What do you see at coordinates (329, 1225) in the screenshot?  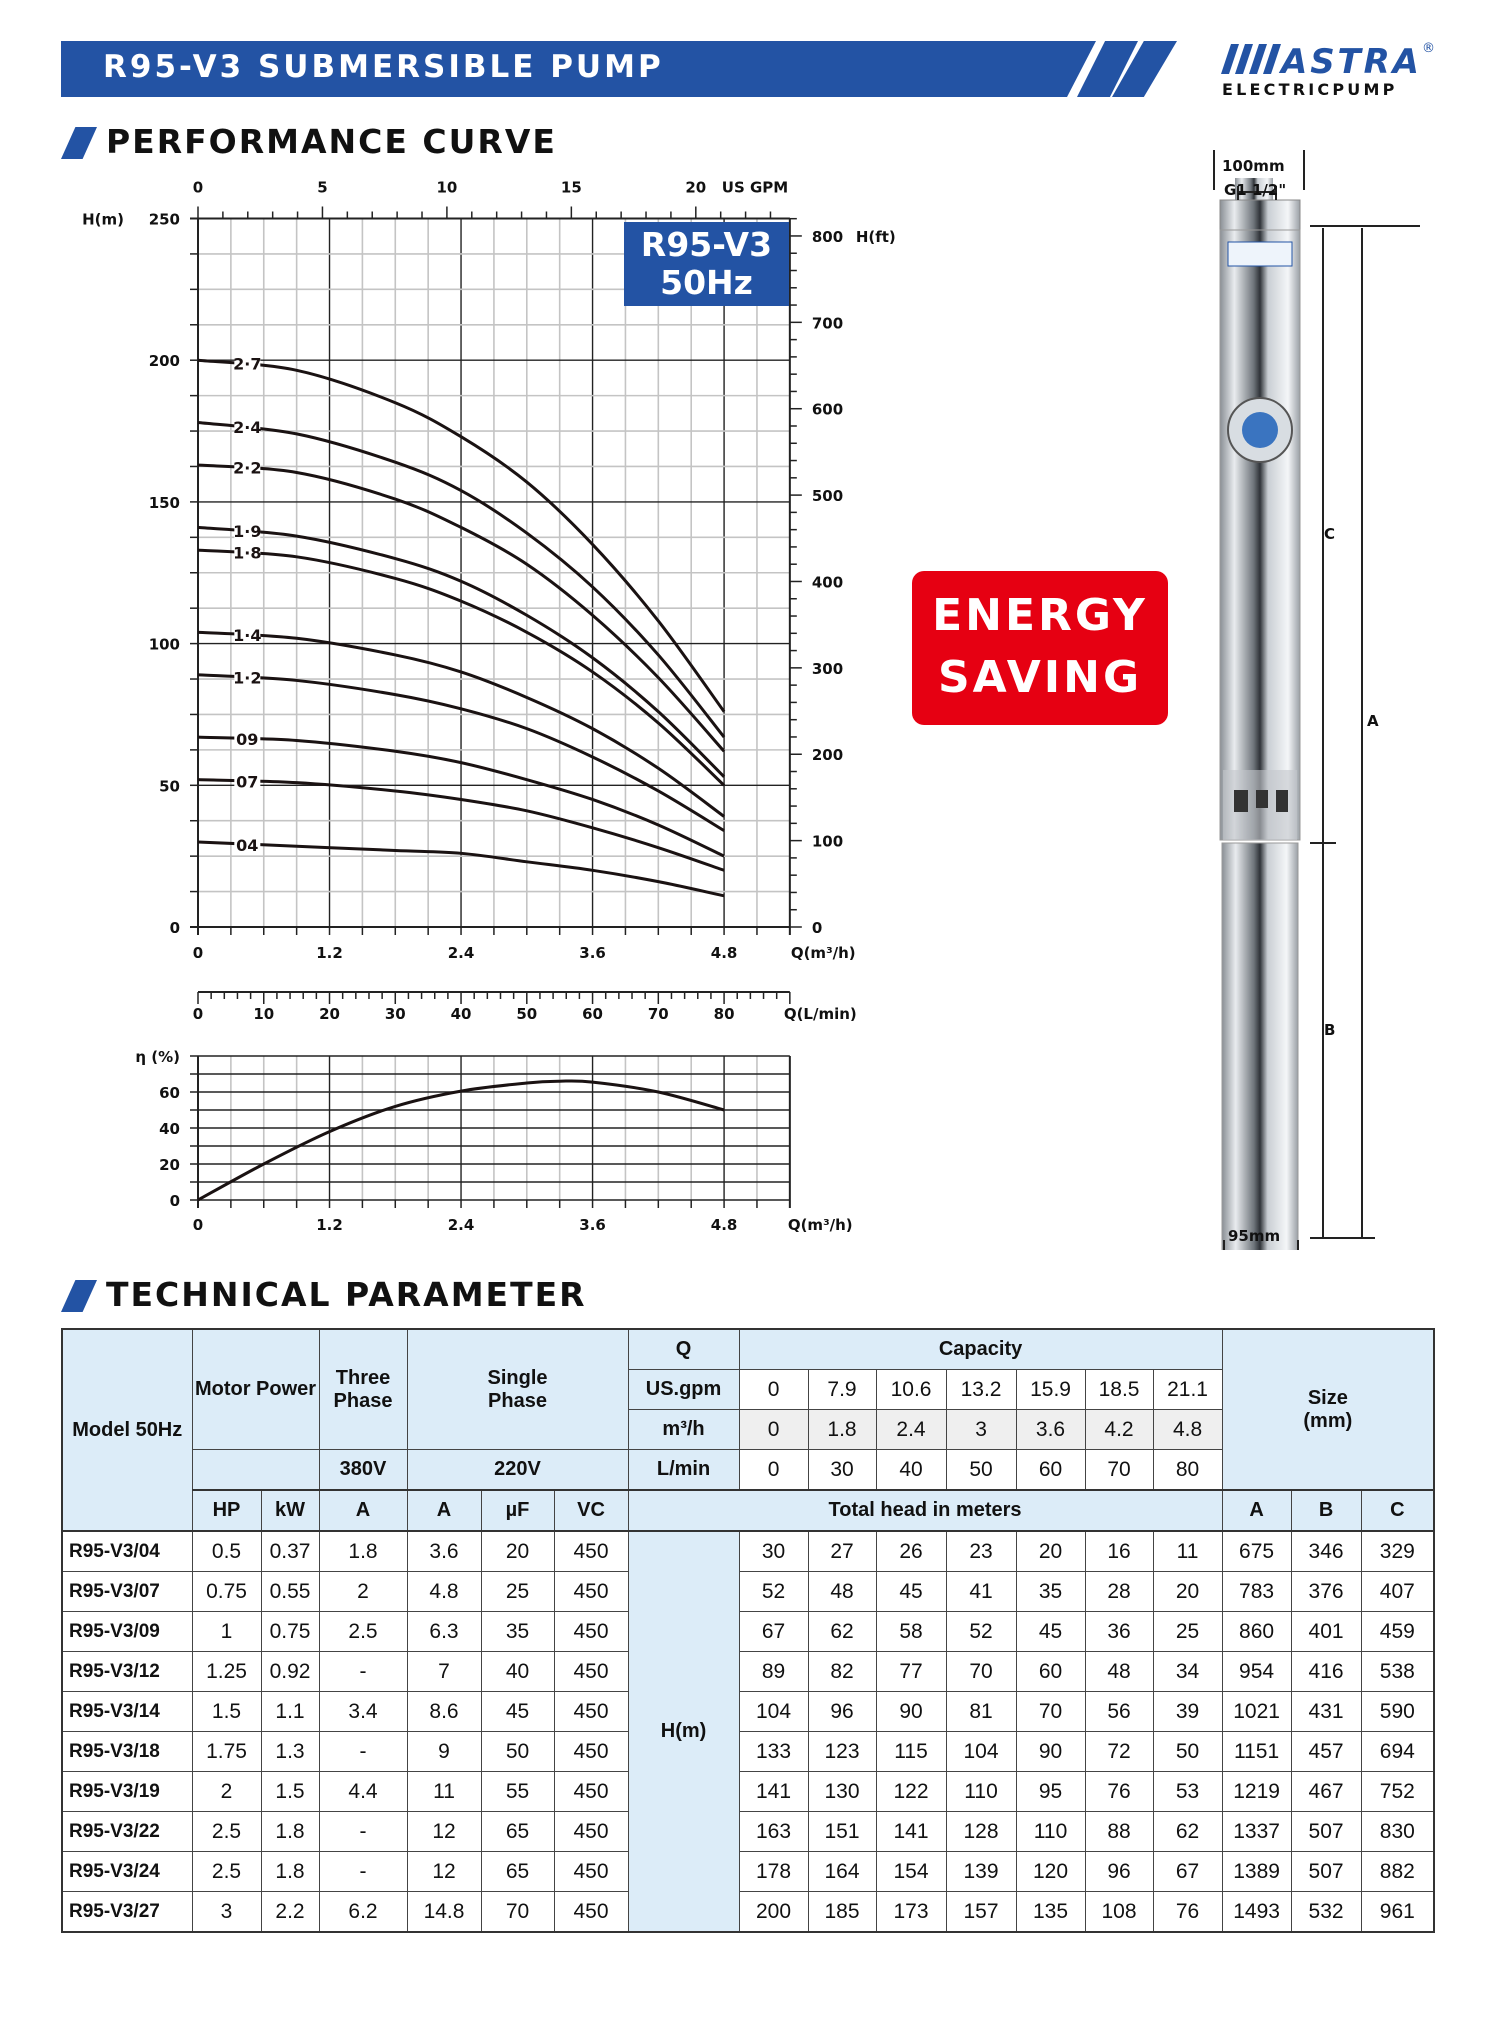 I see `eff-x-tick-label: 1.2` at bounding box center [329, 1225].